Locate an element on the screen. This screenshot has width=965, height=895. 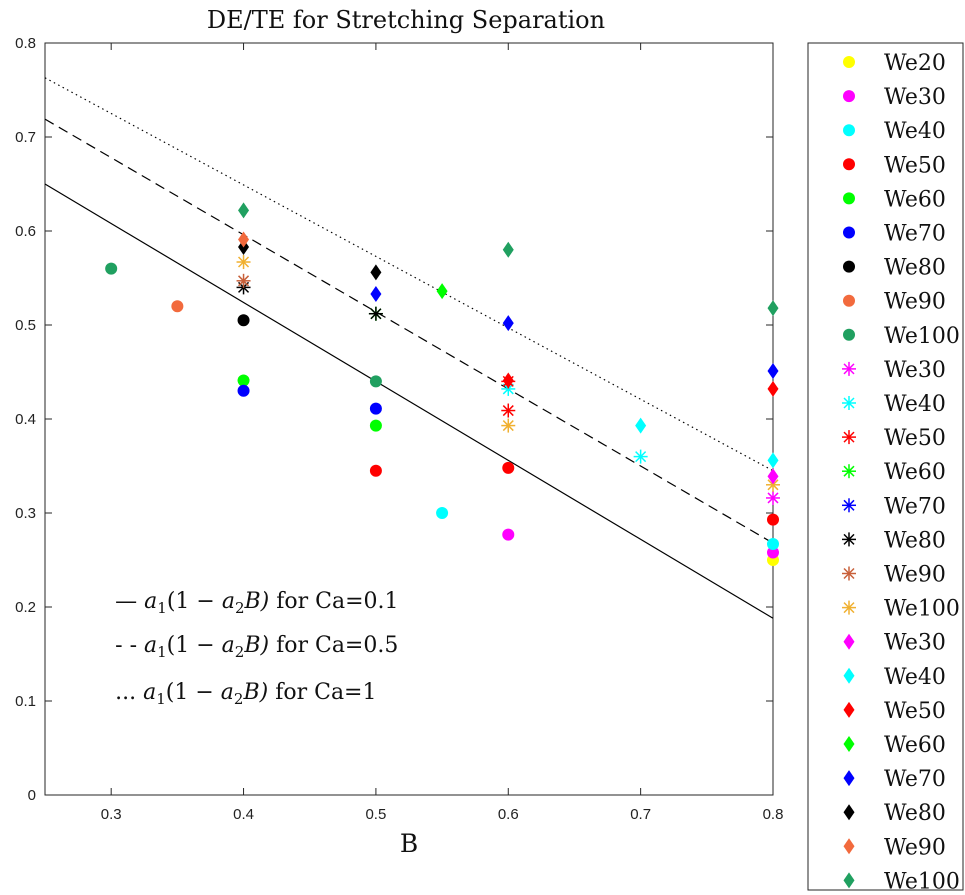
annotation-suffix: for Ca=0.1 is located at coordinates (333, 601).